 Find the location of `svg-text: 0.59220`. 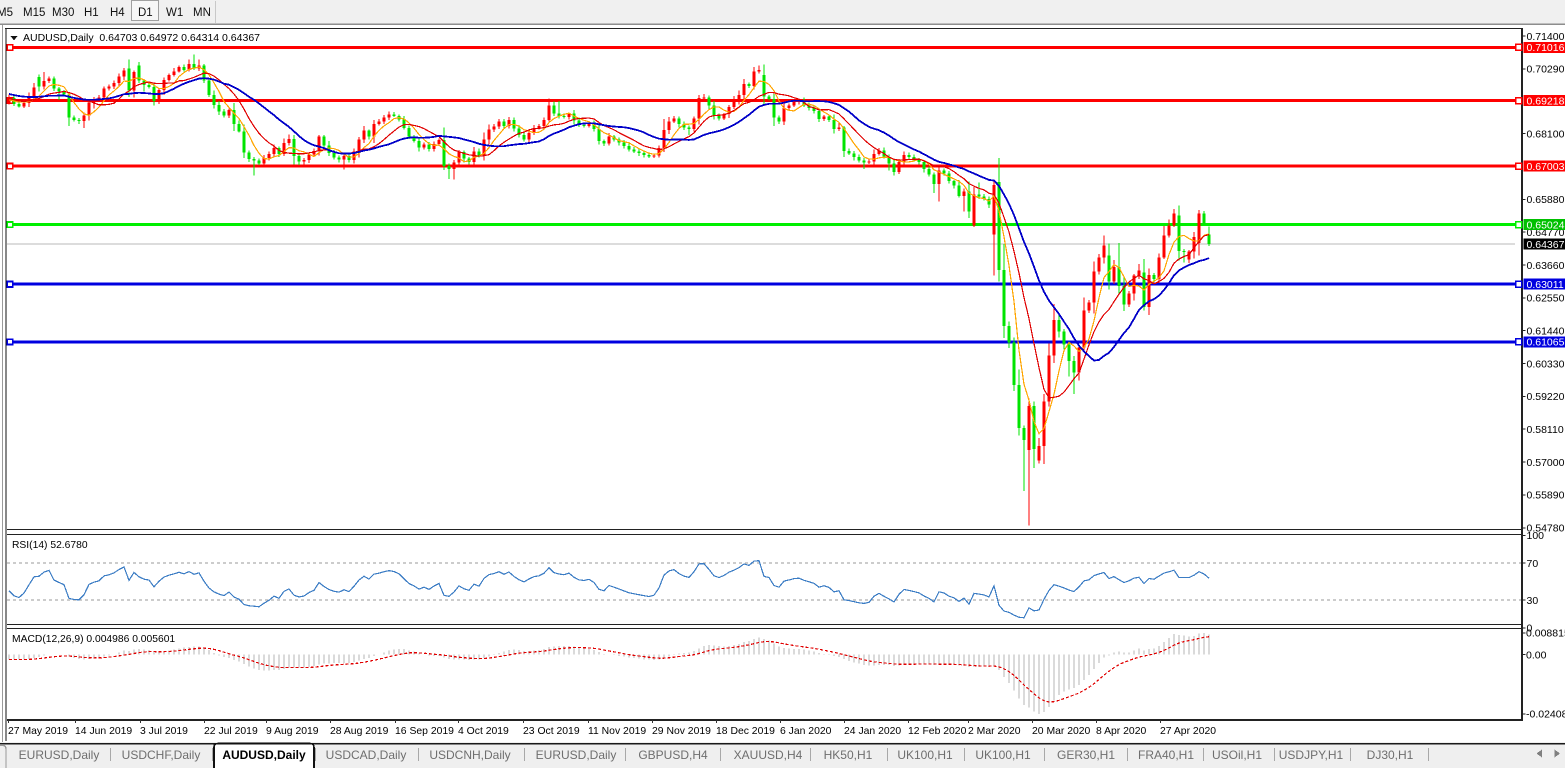

svg-text: 0.59220 is located at coordinates (1546, 397).